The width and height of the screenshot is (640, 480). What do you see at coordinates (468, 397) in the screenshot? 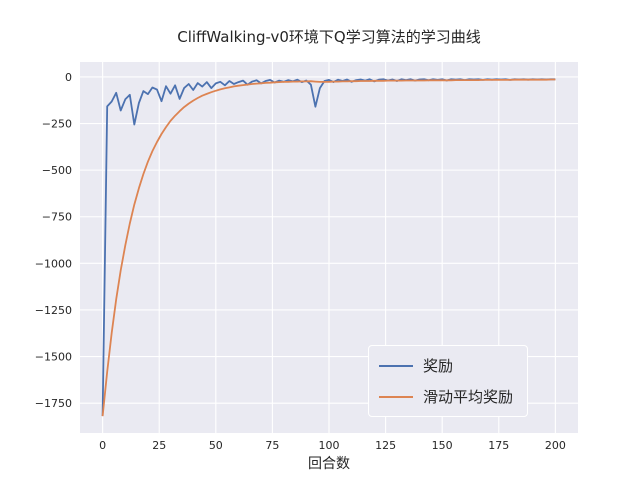
I see `legend-label-moving-average: 滑动平均奖励` at bounding box center [468, 397].